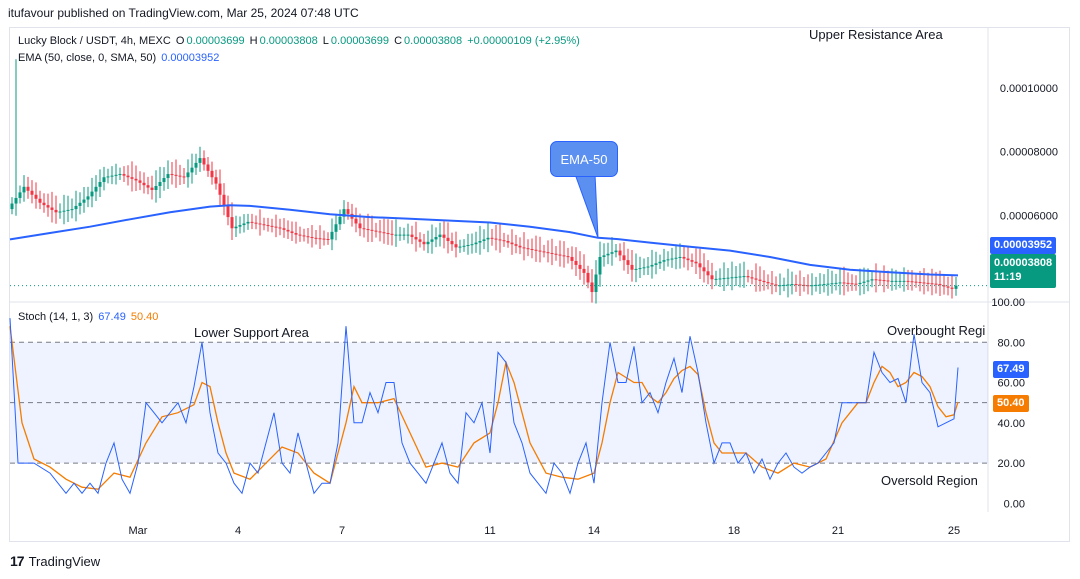 The height and width of the screenshot is (579, 1080). Describe the element at coordinates (55, 561) in the screenshot. I see `tradingview-footer: 17 TradingView` at that location.